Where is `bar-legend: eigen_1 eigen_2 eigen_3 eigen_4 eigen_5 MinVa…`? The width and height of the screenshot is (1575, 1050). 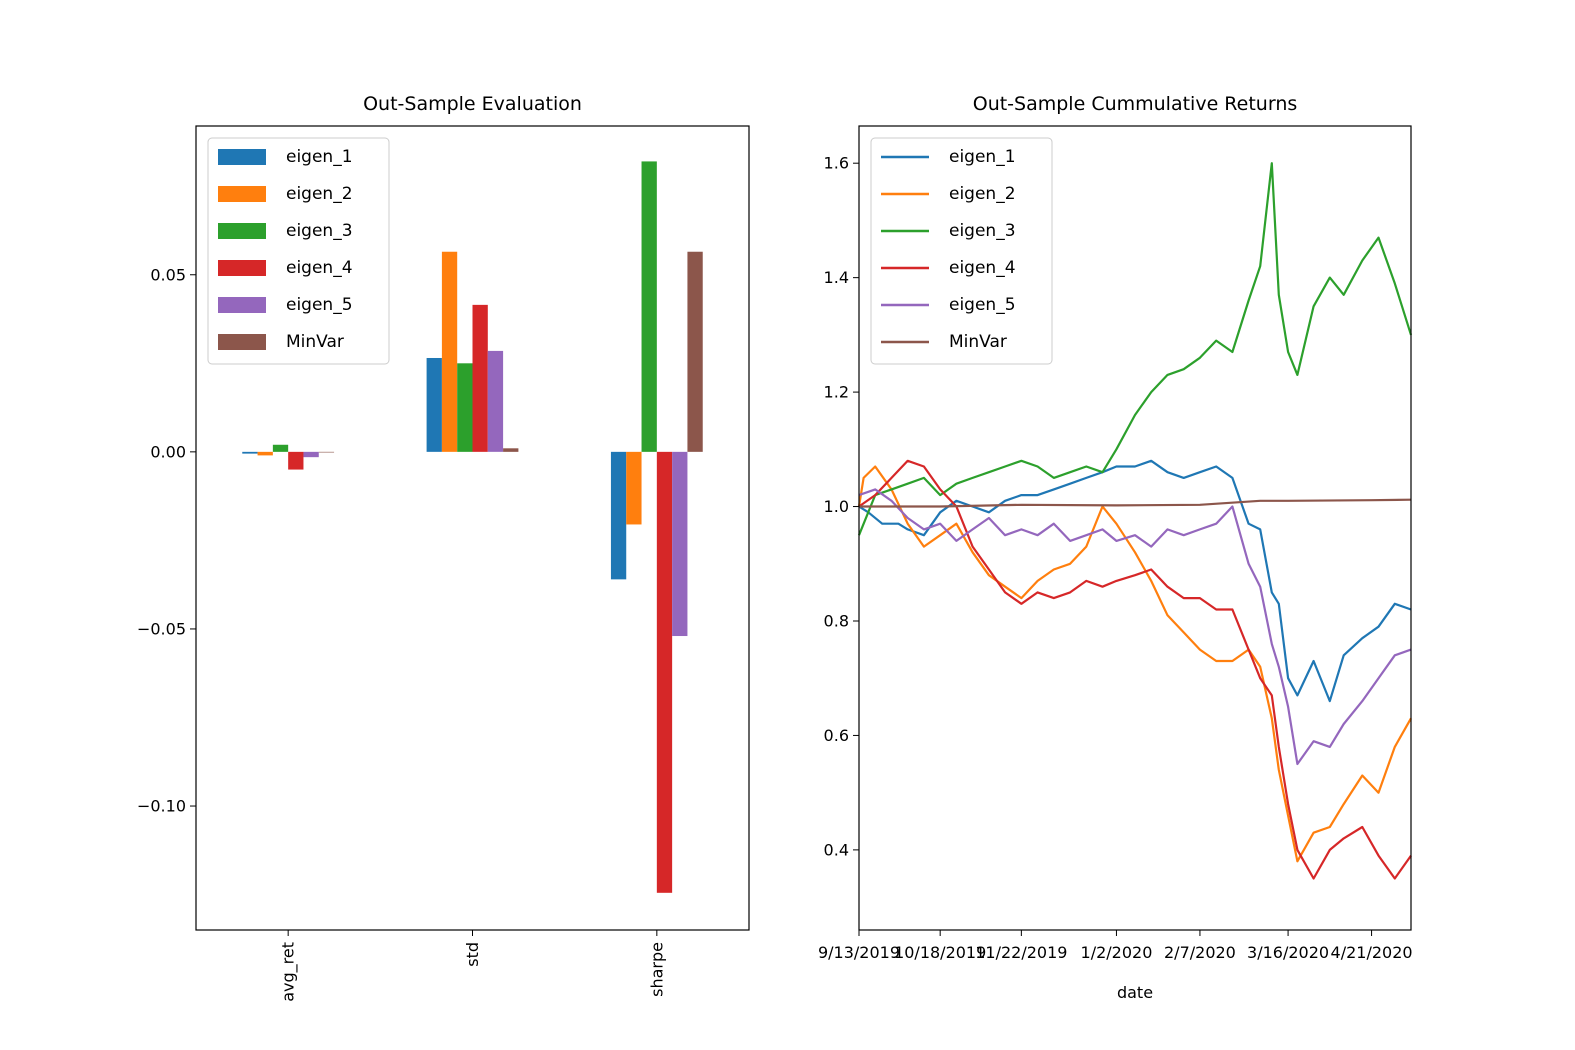 bar-legend: eigen_1 eigen_2 eigen_3 eigen_4 eigen_5 MinVa… is located at coordinates (298, 251).